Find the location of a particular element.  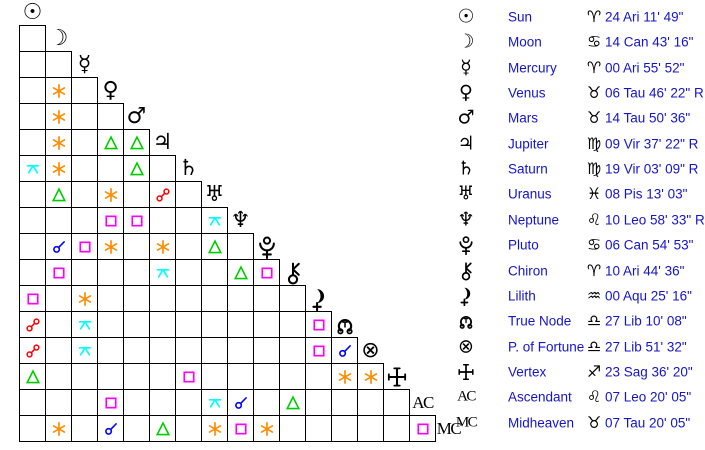

chiron-icon is located at coordinates (293, 273).